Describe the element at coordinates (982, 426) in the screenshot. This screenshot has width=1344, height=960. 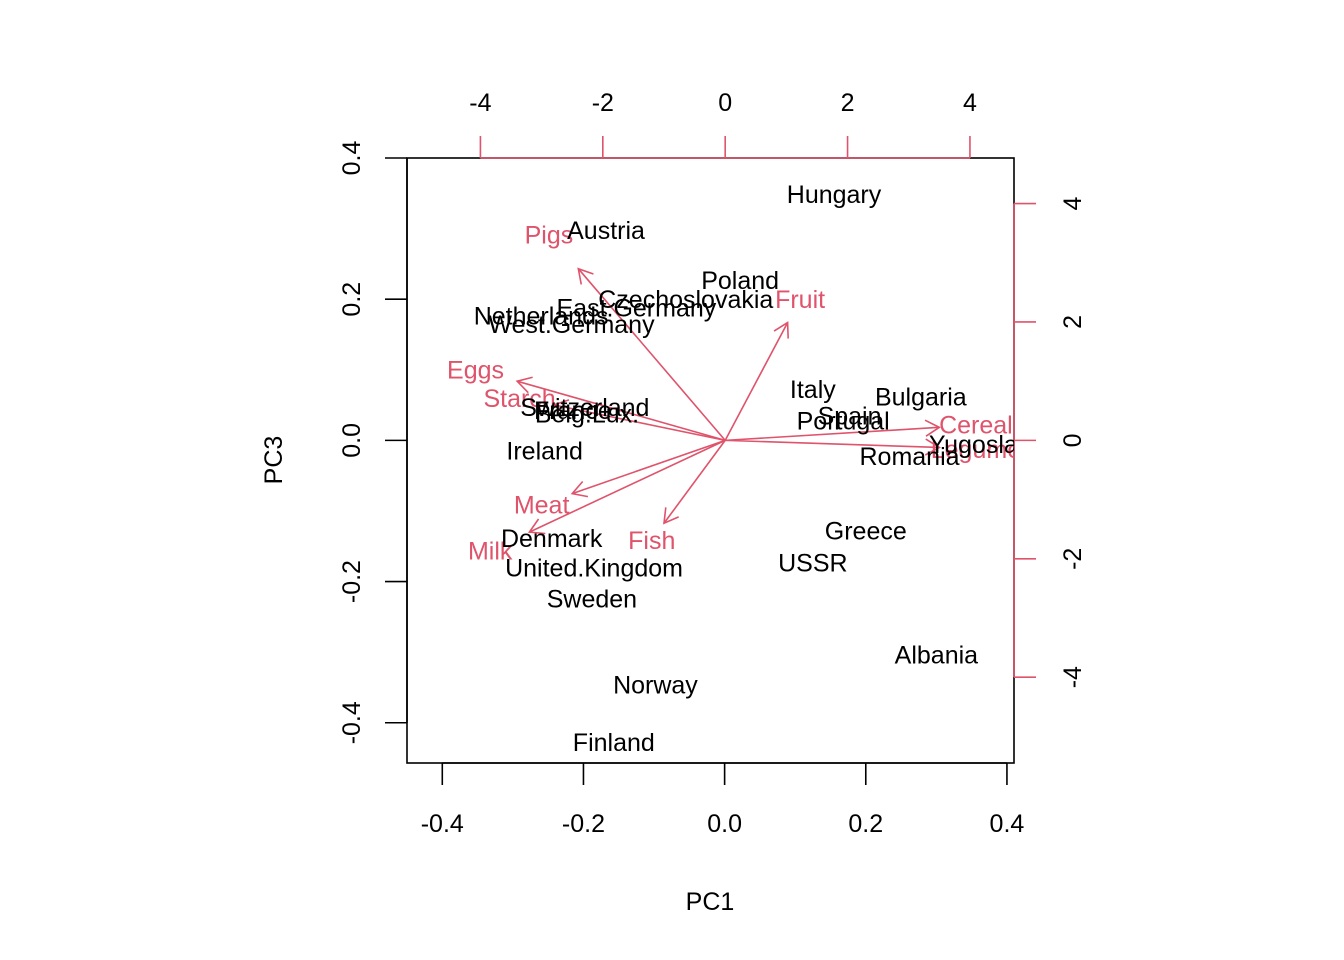
I see `loading-label-cereals: Cereals` at that location.